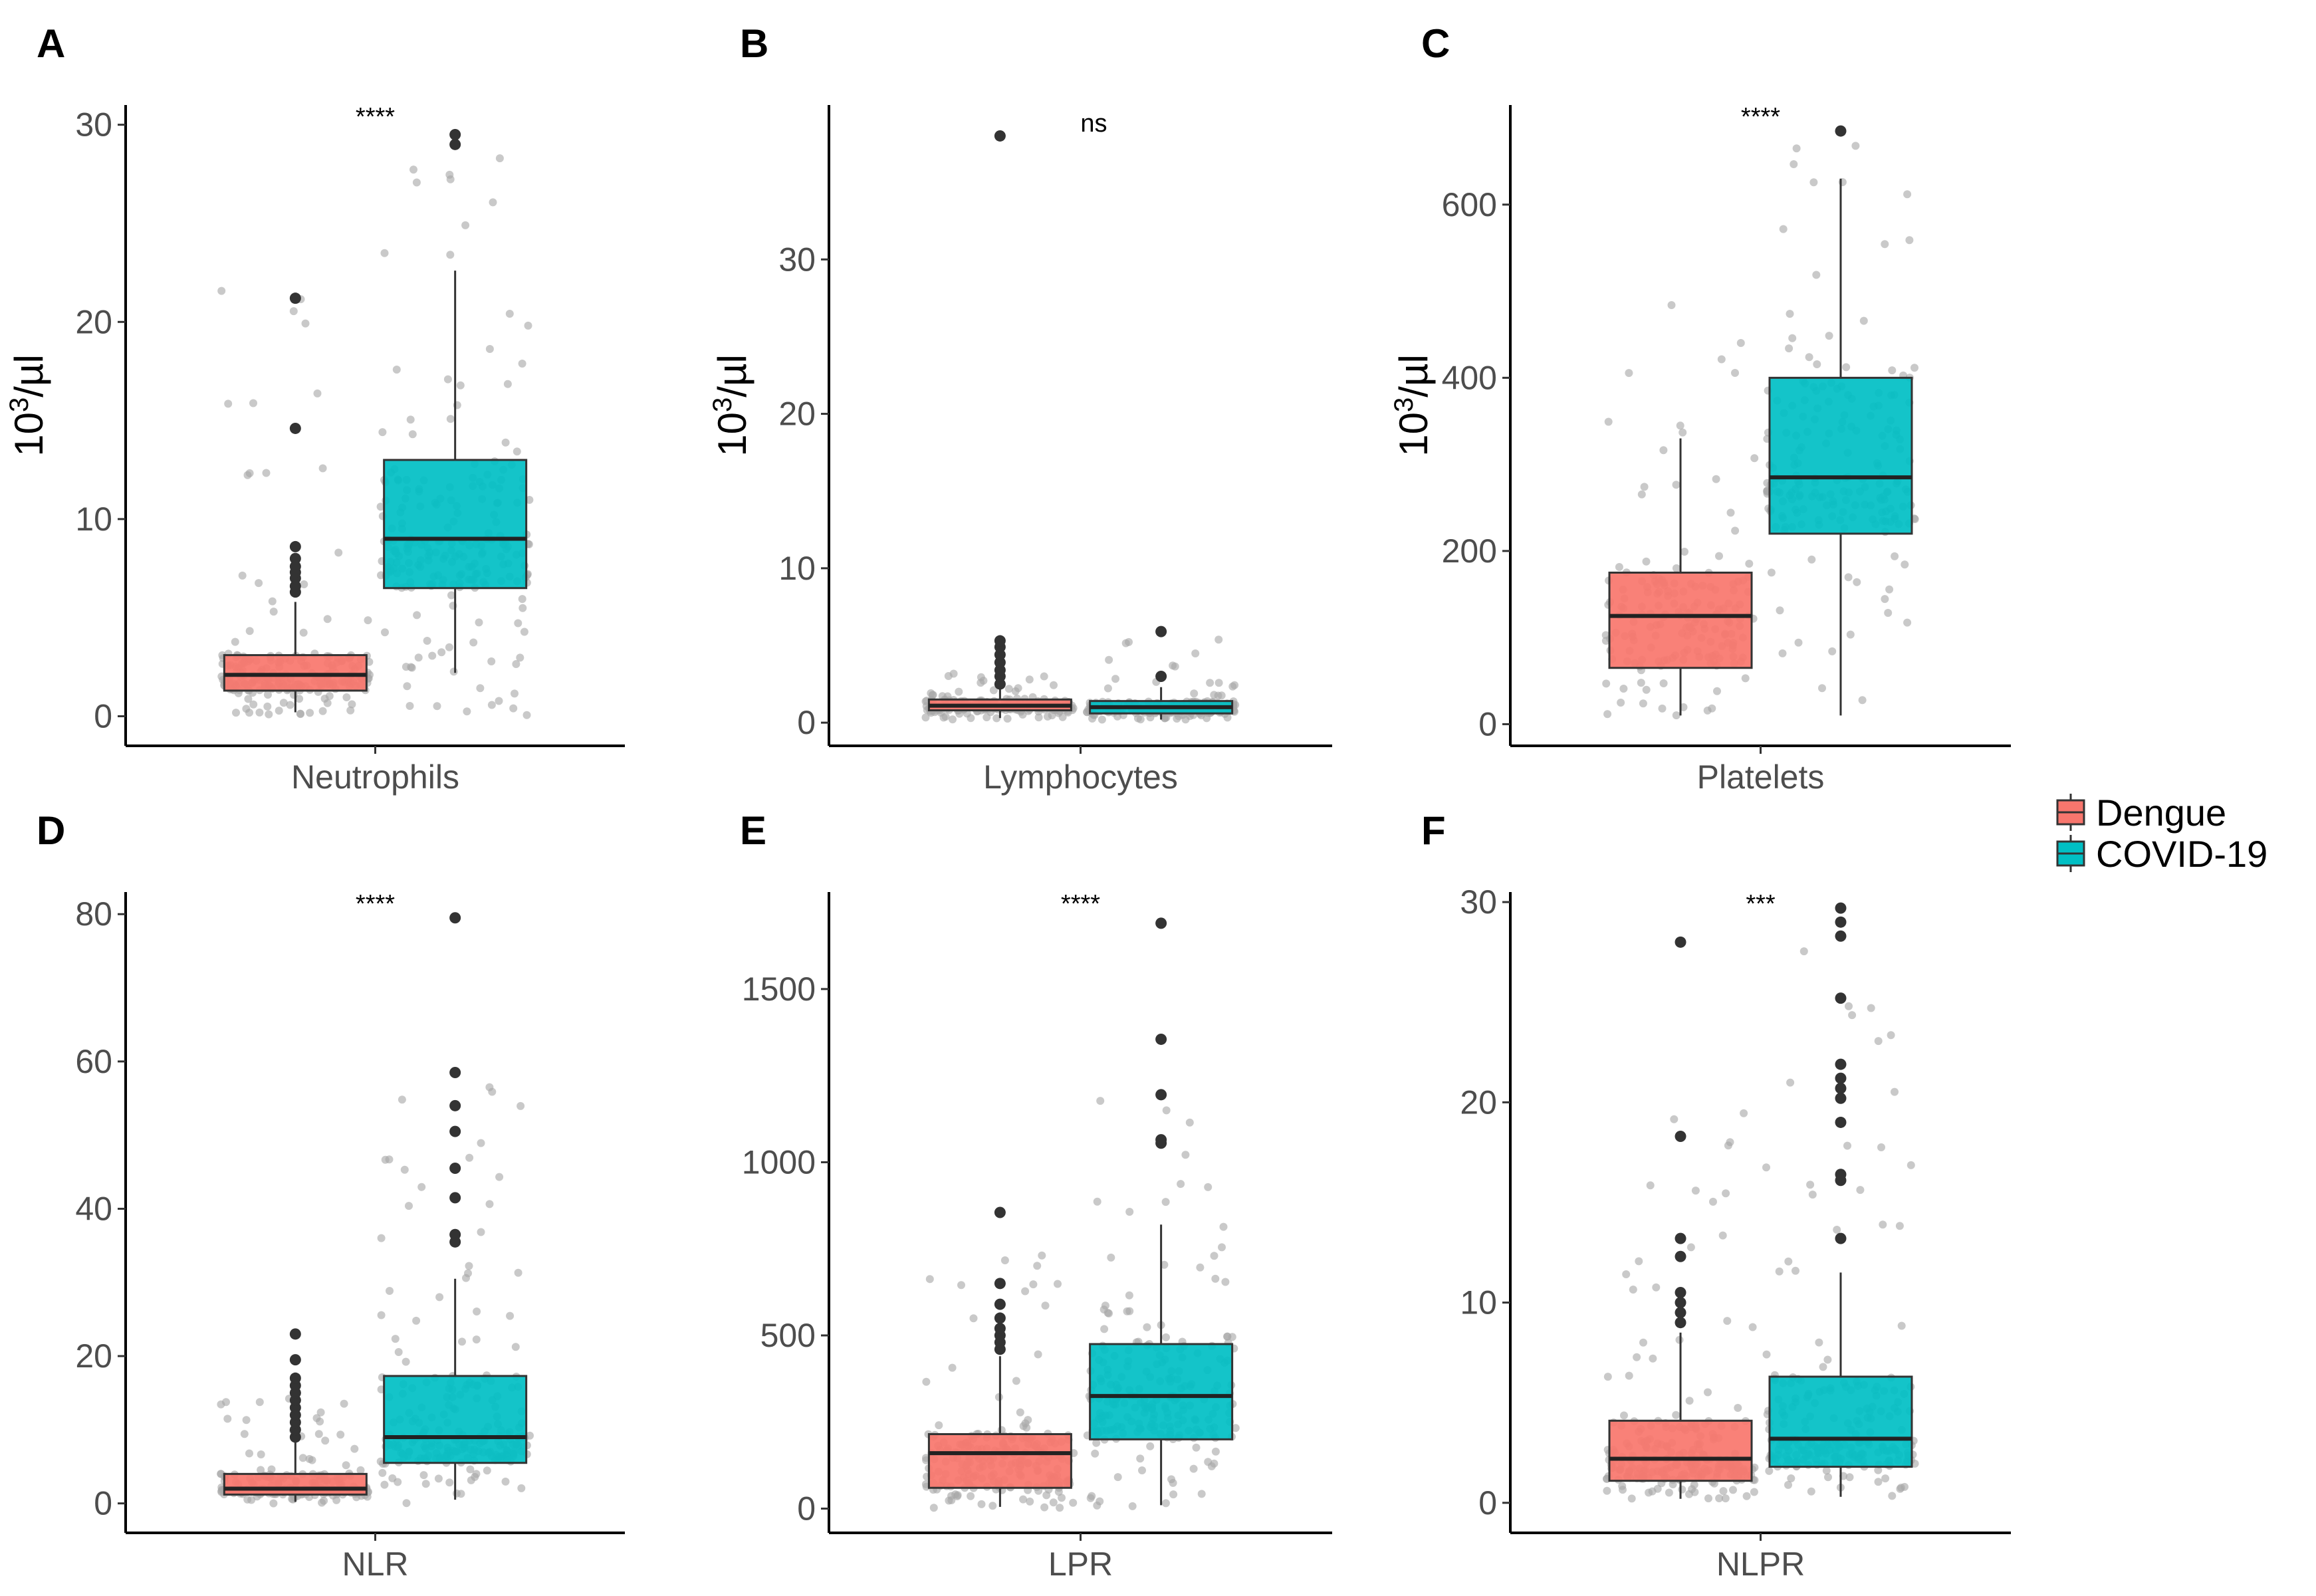  I want to click on panel-f: F 0 10 20 30 NLPR ***, so click(1716, 1195).